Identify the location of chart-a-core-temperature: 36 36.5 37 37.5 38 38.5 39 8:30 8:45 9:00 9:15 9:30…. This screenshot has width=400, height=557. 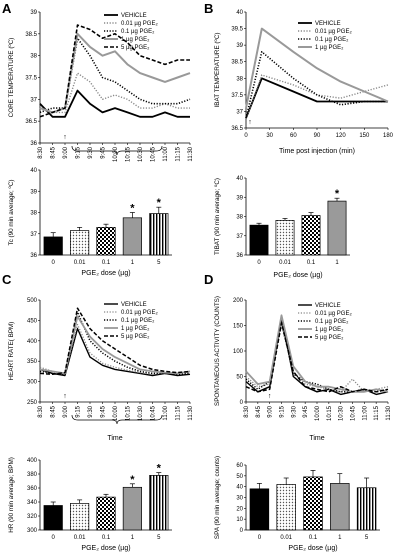
(101, 86).